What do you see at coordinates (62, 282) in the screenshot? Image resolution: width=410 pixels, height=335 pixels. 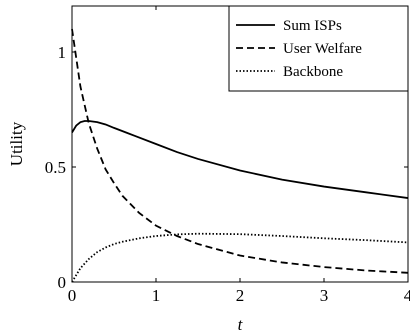 I see `y-tick-label: 0` at bounding box center [62, 282].